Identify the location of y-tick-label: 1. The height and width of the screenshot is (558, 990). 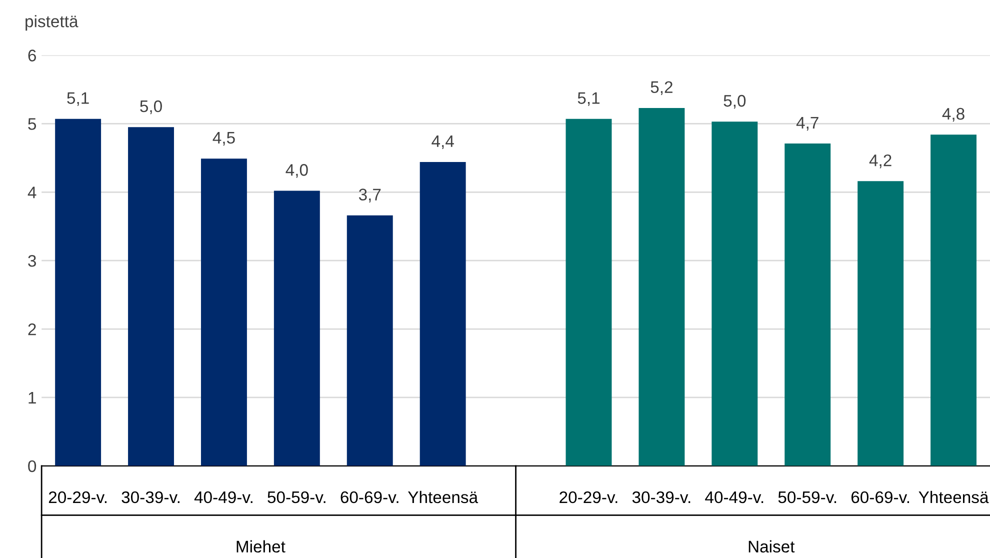
(32, 398).